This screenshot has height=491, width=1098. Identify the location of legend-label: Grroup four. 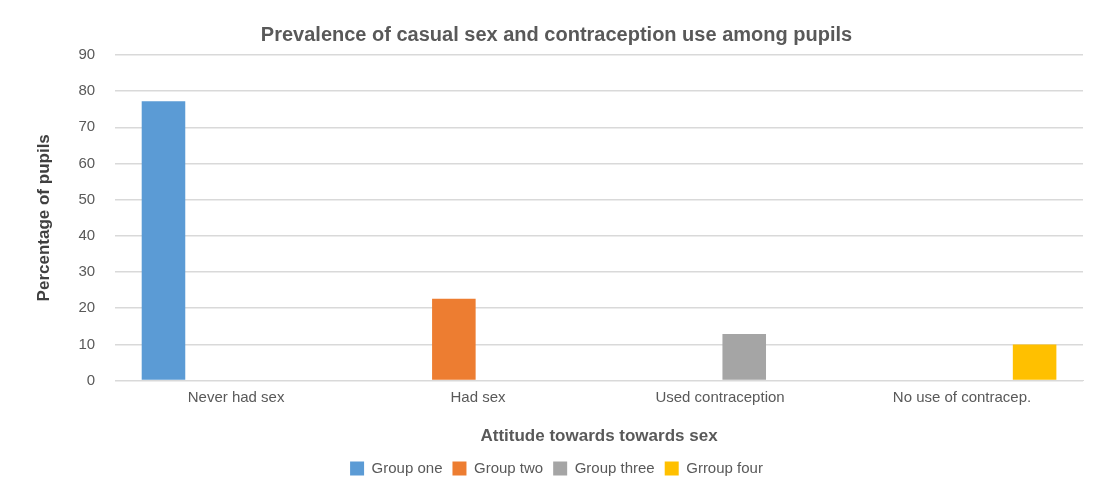
(724, 467).